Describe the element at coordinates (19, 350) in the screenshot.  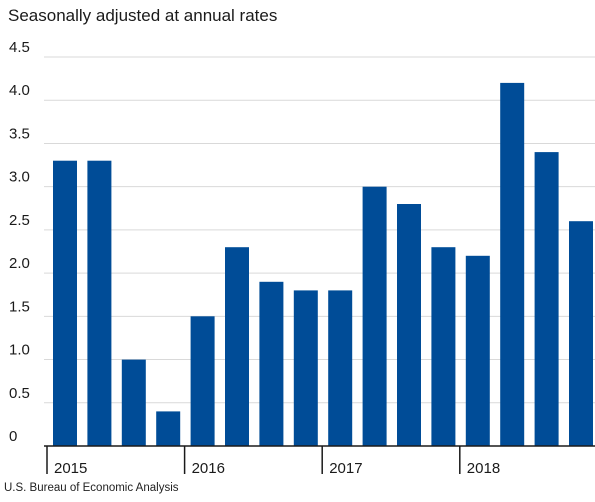
I see `y-tick-label: 1.0` at that location.